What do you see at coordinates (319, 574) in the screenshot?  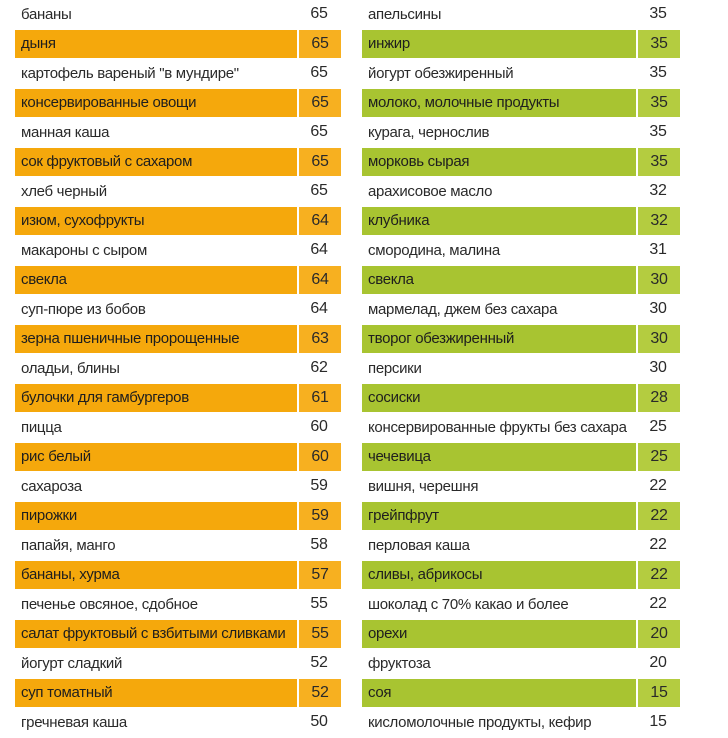 I see `glycemic-index-value: 57` at bounding box center [319, 574].